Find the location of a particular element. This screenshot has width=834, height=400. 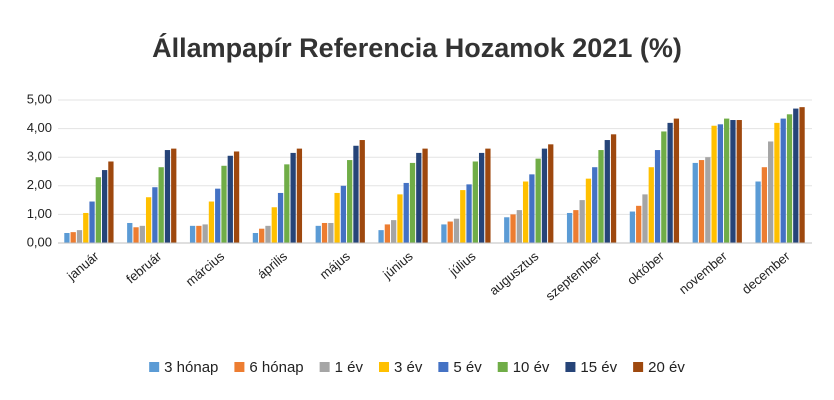

x-tick-label: december is located at coordinates (766, 272).